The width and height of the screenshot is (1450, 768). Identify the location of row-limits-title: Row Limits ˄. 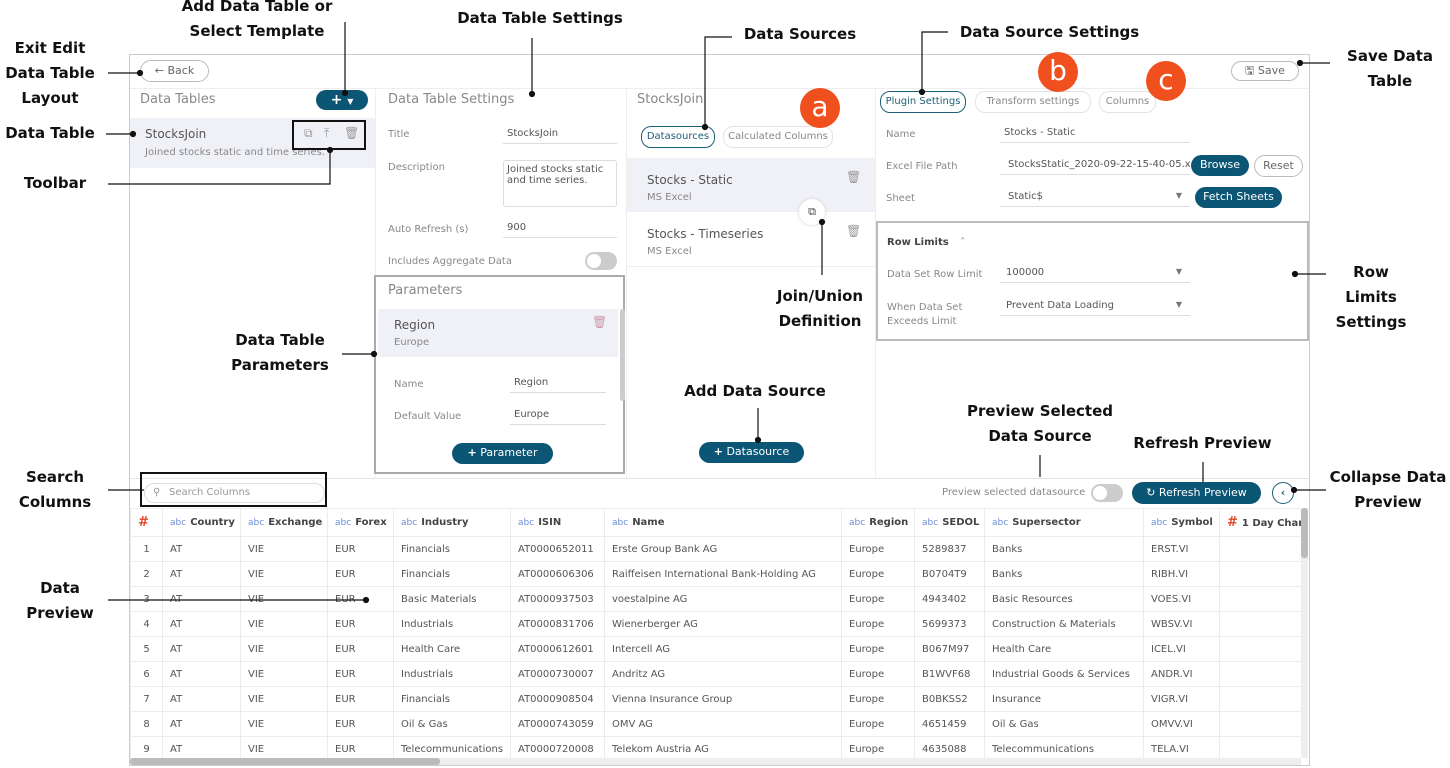
(926, 242).